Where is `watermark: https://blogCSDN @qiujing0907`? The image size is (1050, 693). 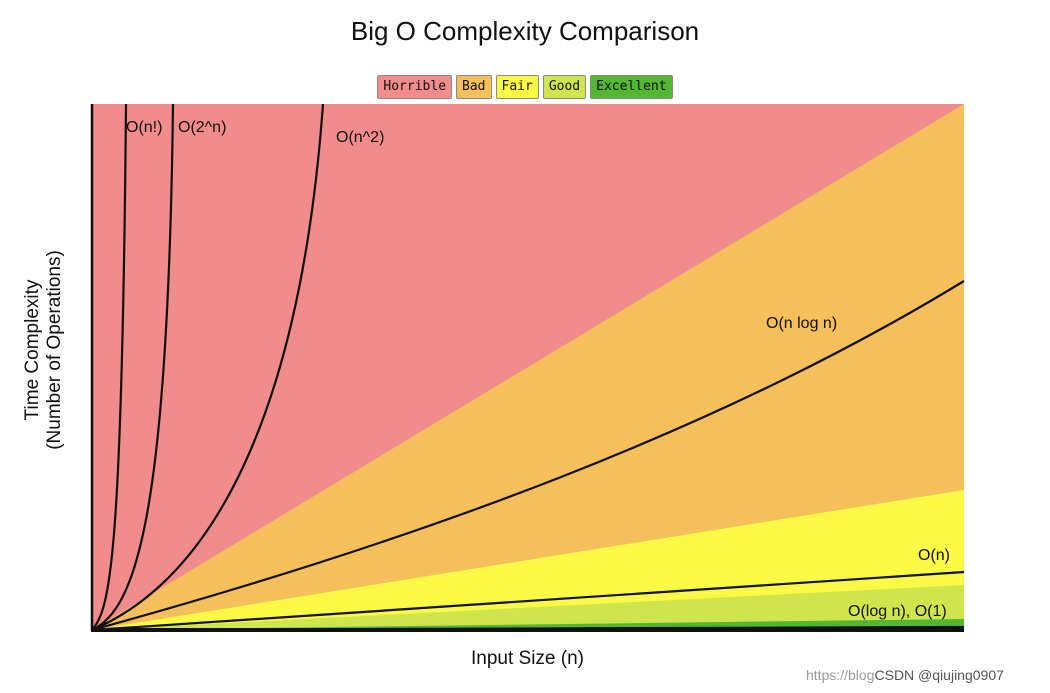 watermark: https://blogCSDN @qiujing0907 is located at coordinates (905, 675).